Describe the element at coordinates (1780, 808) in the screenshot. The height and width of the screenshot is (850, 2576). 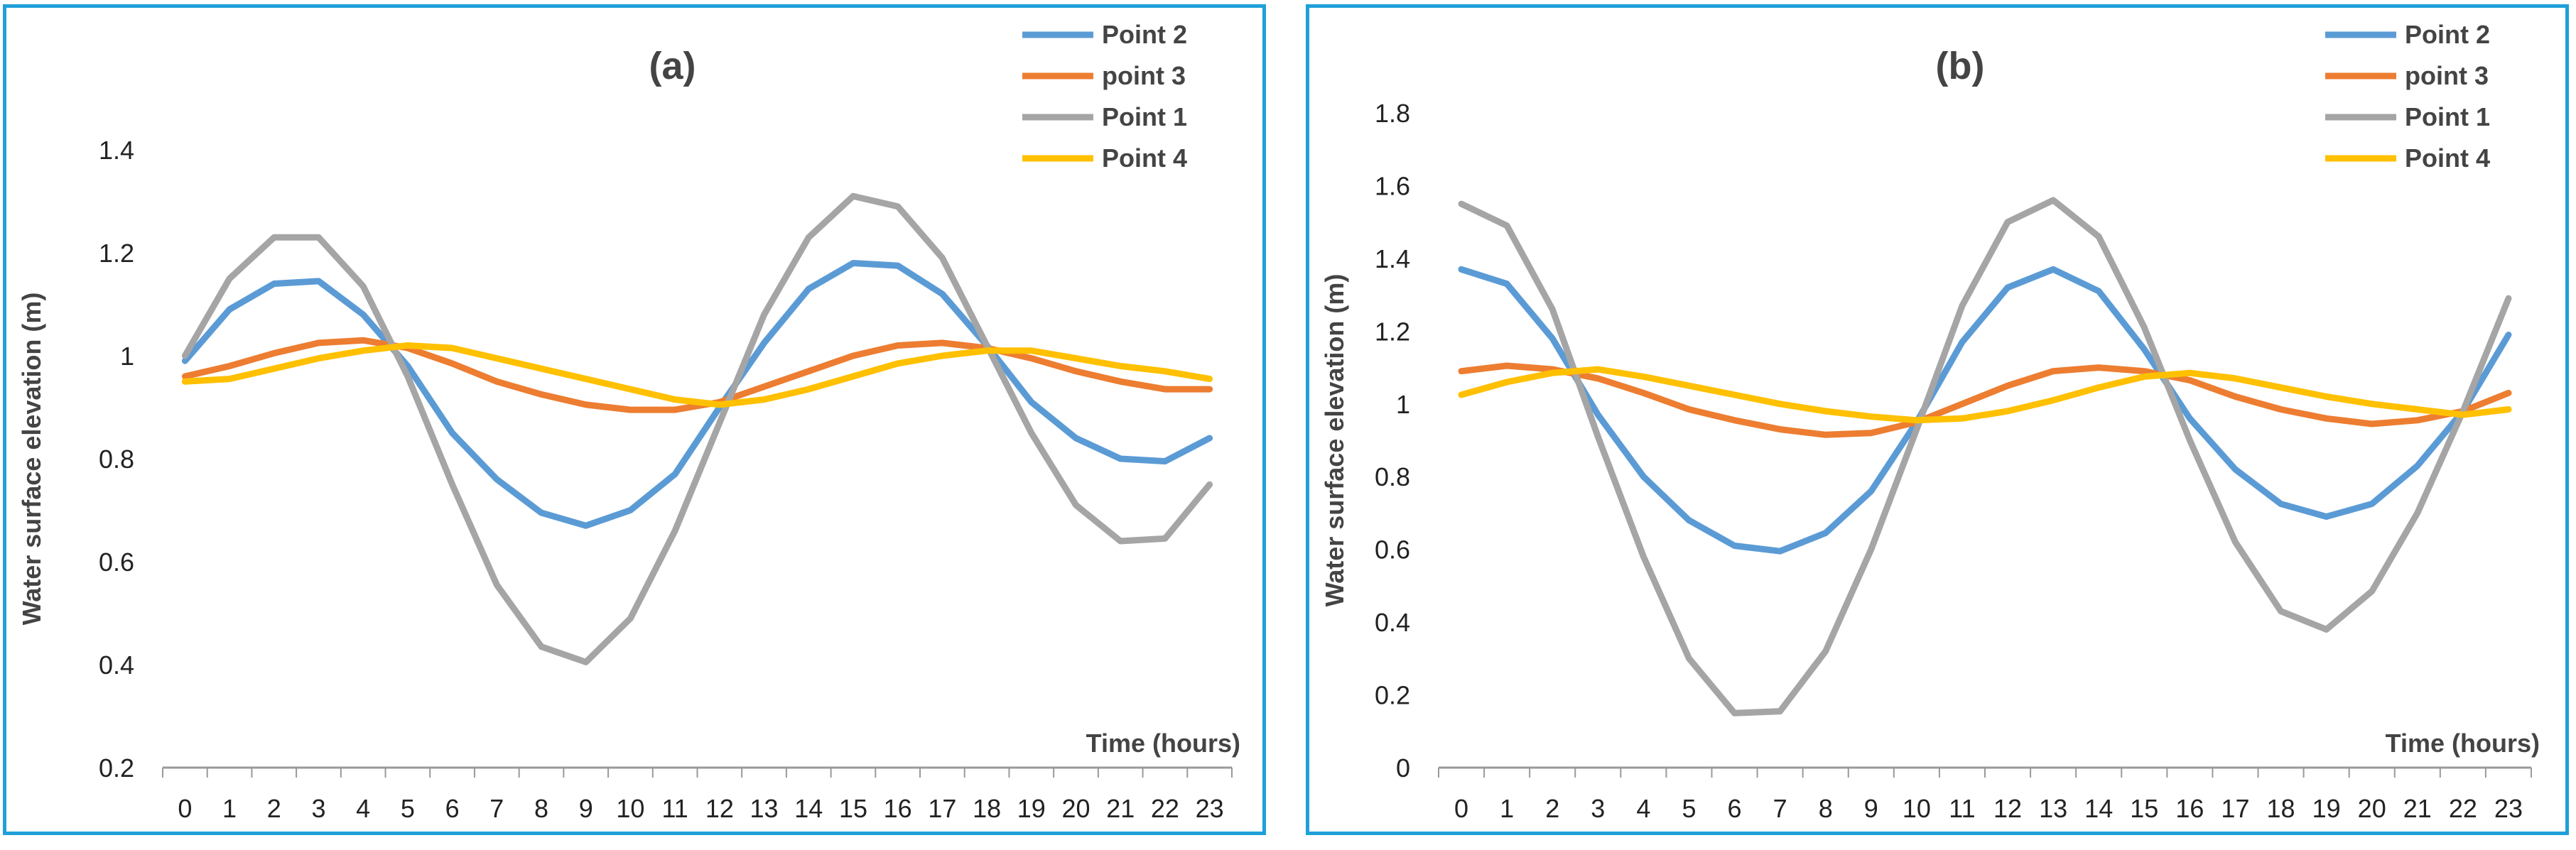
I see `x-tick-label: 7` at that location.